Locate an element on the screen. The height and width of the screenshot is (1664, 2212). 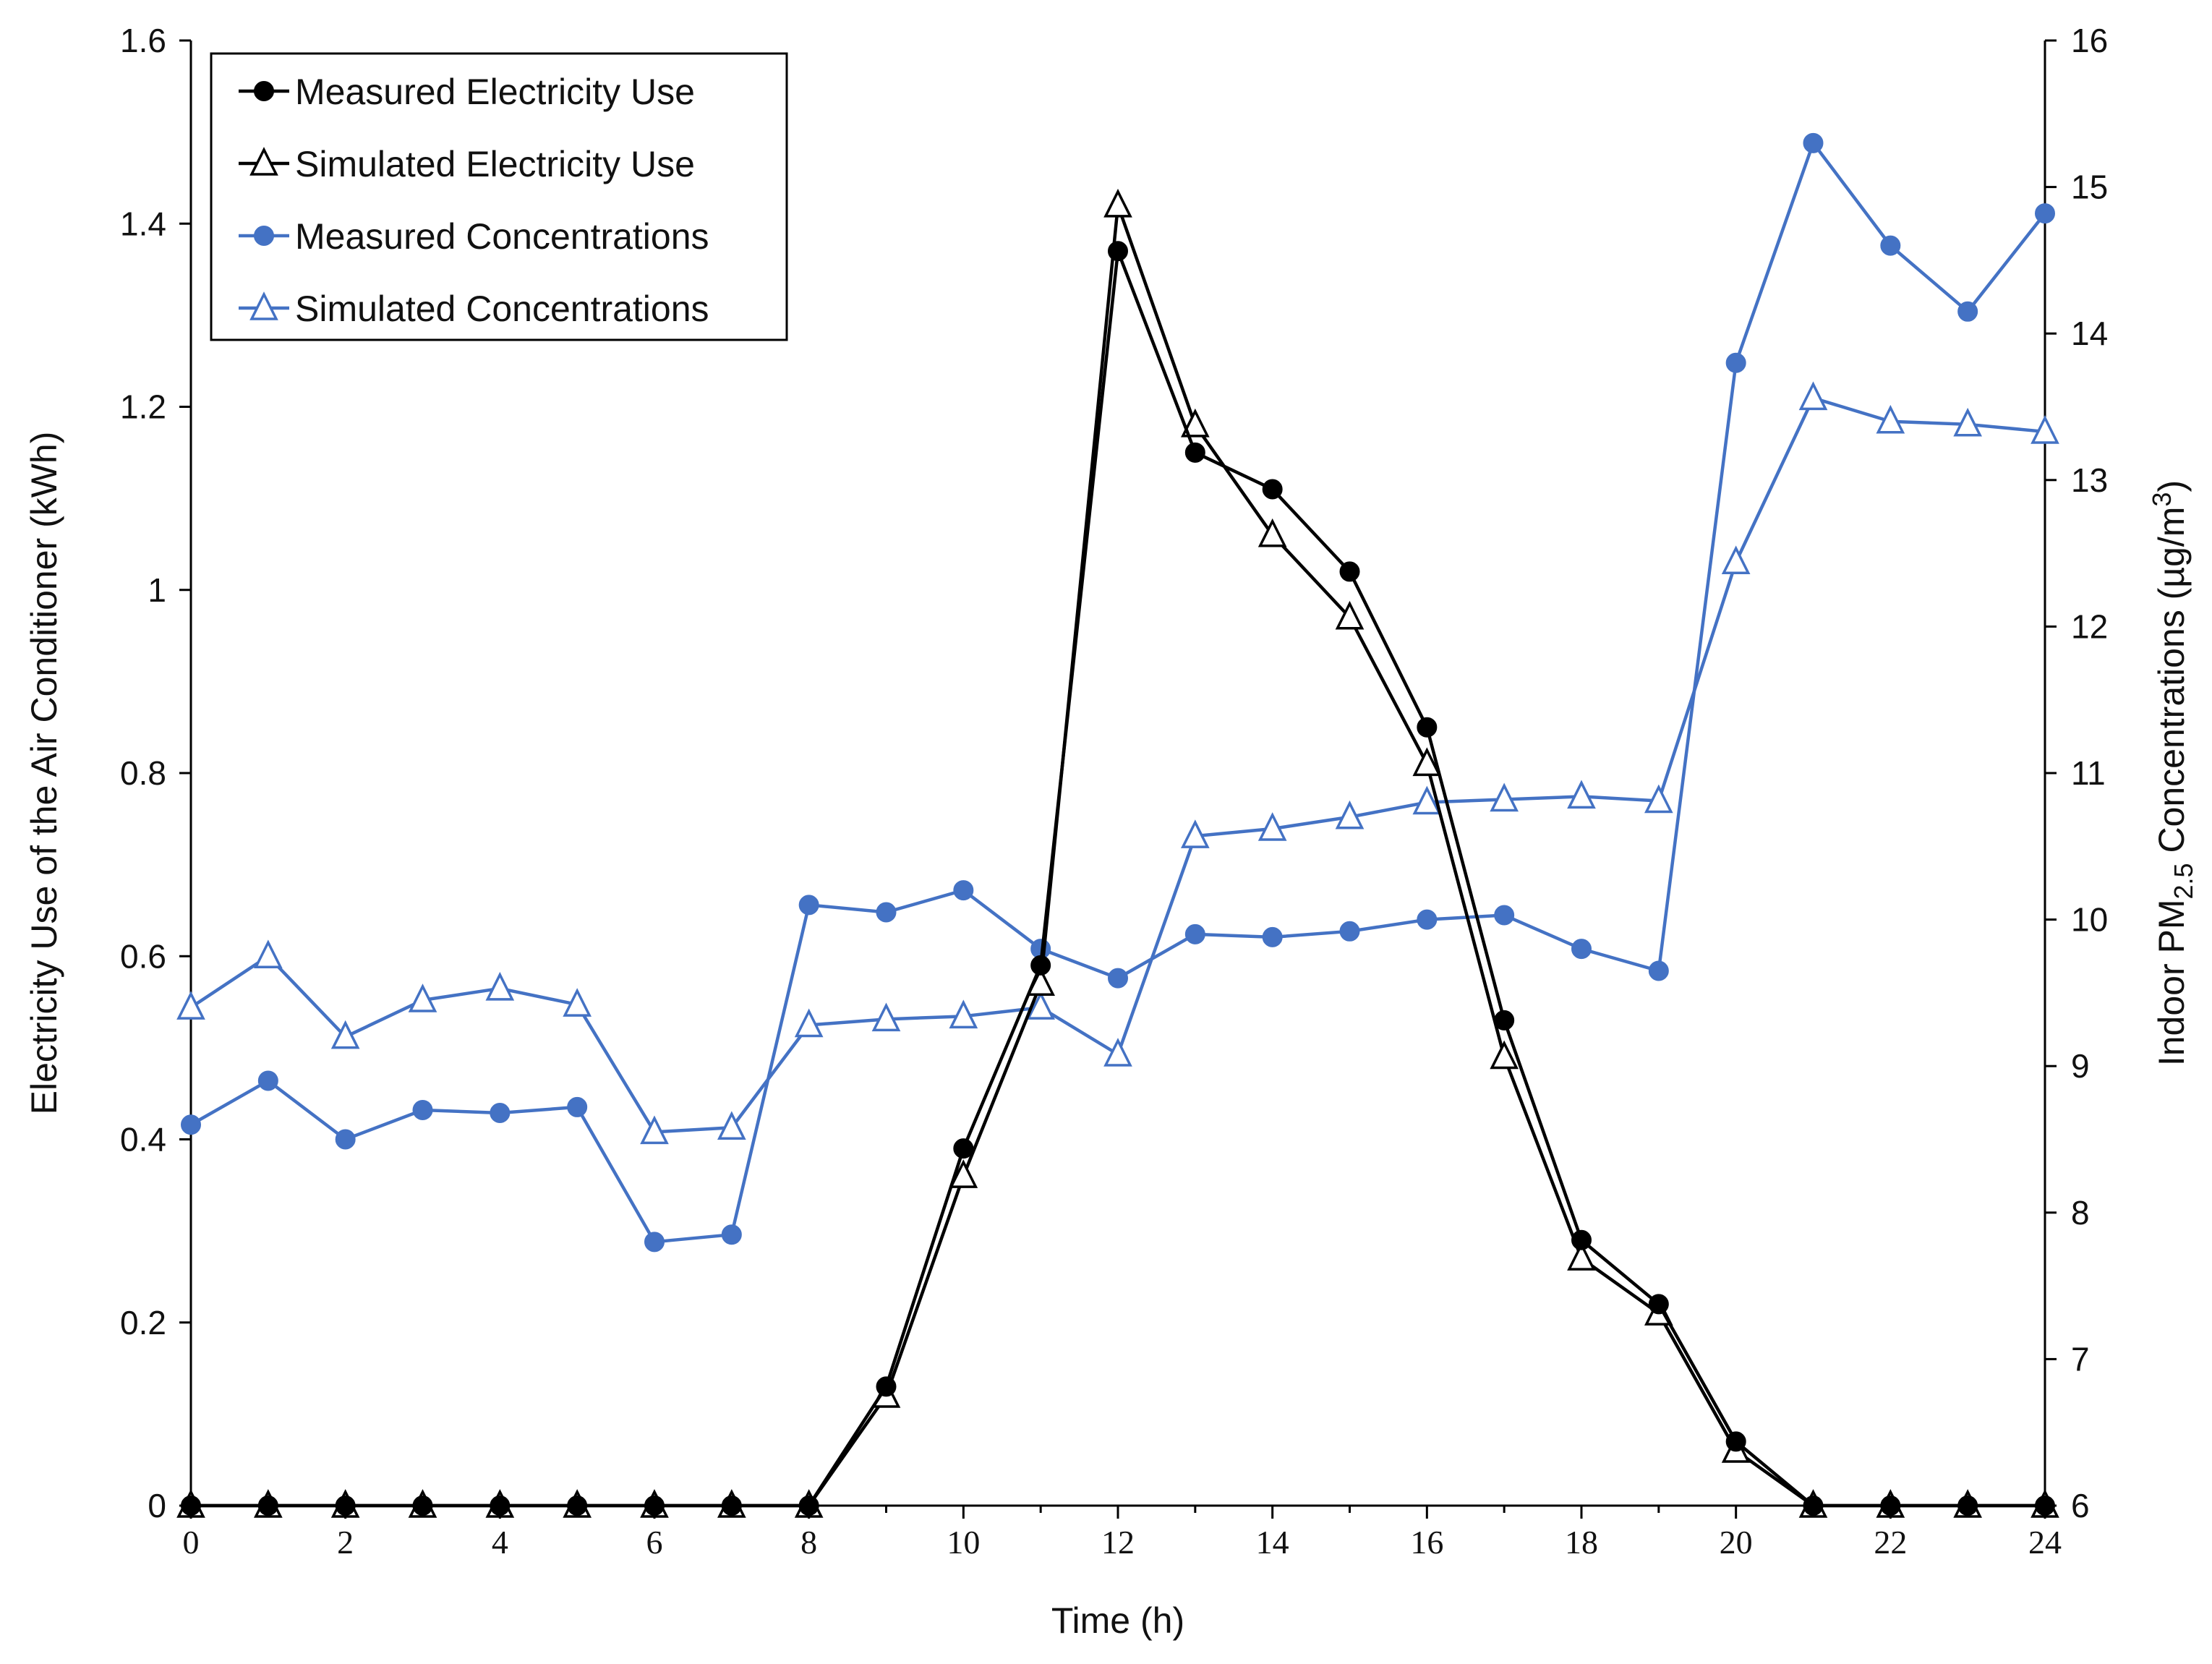
y2-tick-label: 13 is located at coordinates (2089, 480).